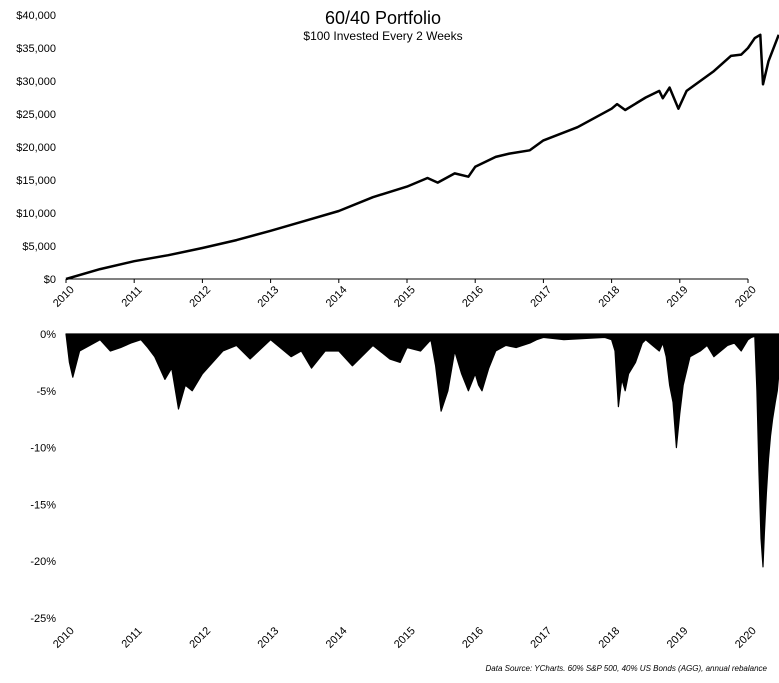  I want to click on top-y-tick-label: $0, so click(50, 280).